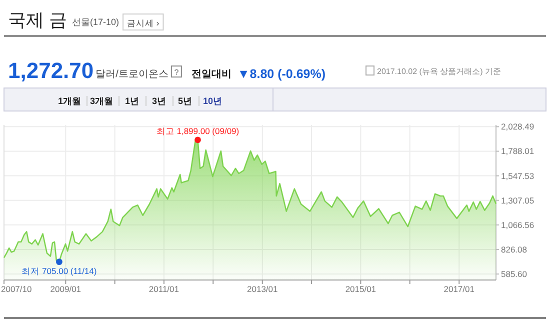 The height and width of the screenshot is (323, 550). I want to click on text: 금시세 ›, so click(143, 23).